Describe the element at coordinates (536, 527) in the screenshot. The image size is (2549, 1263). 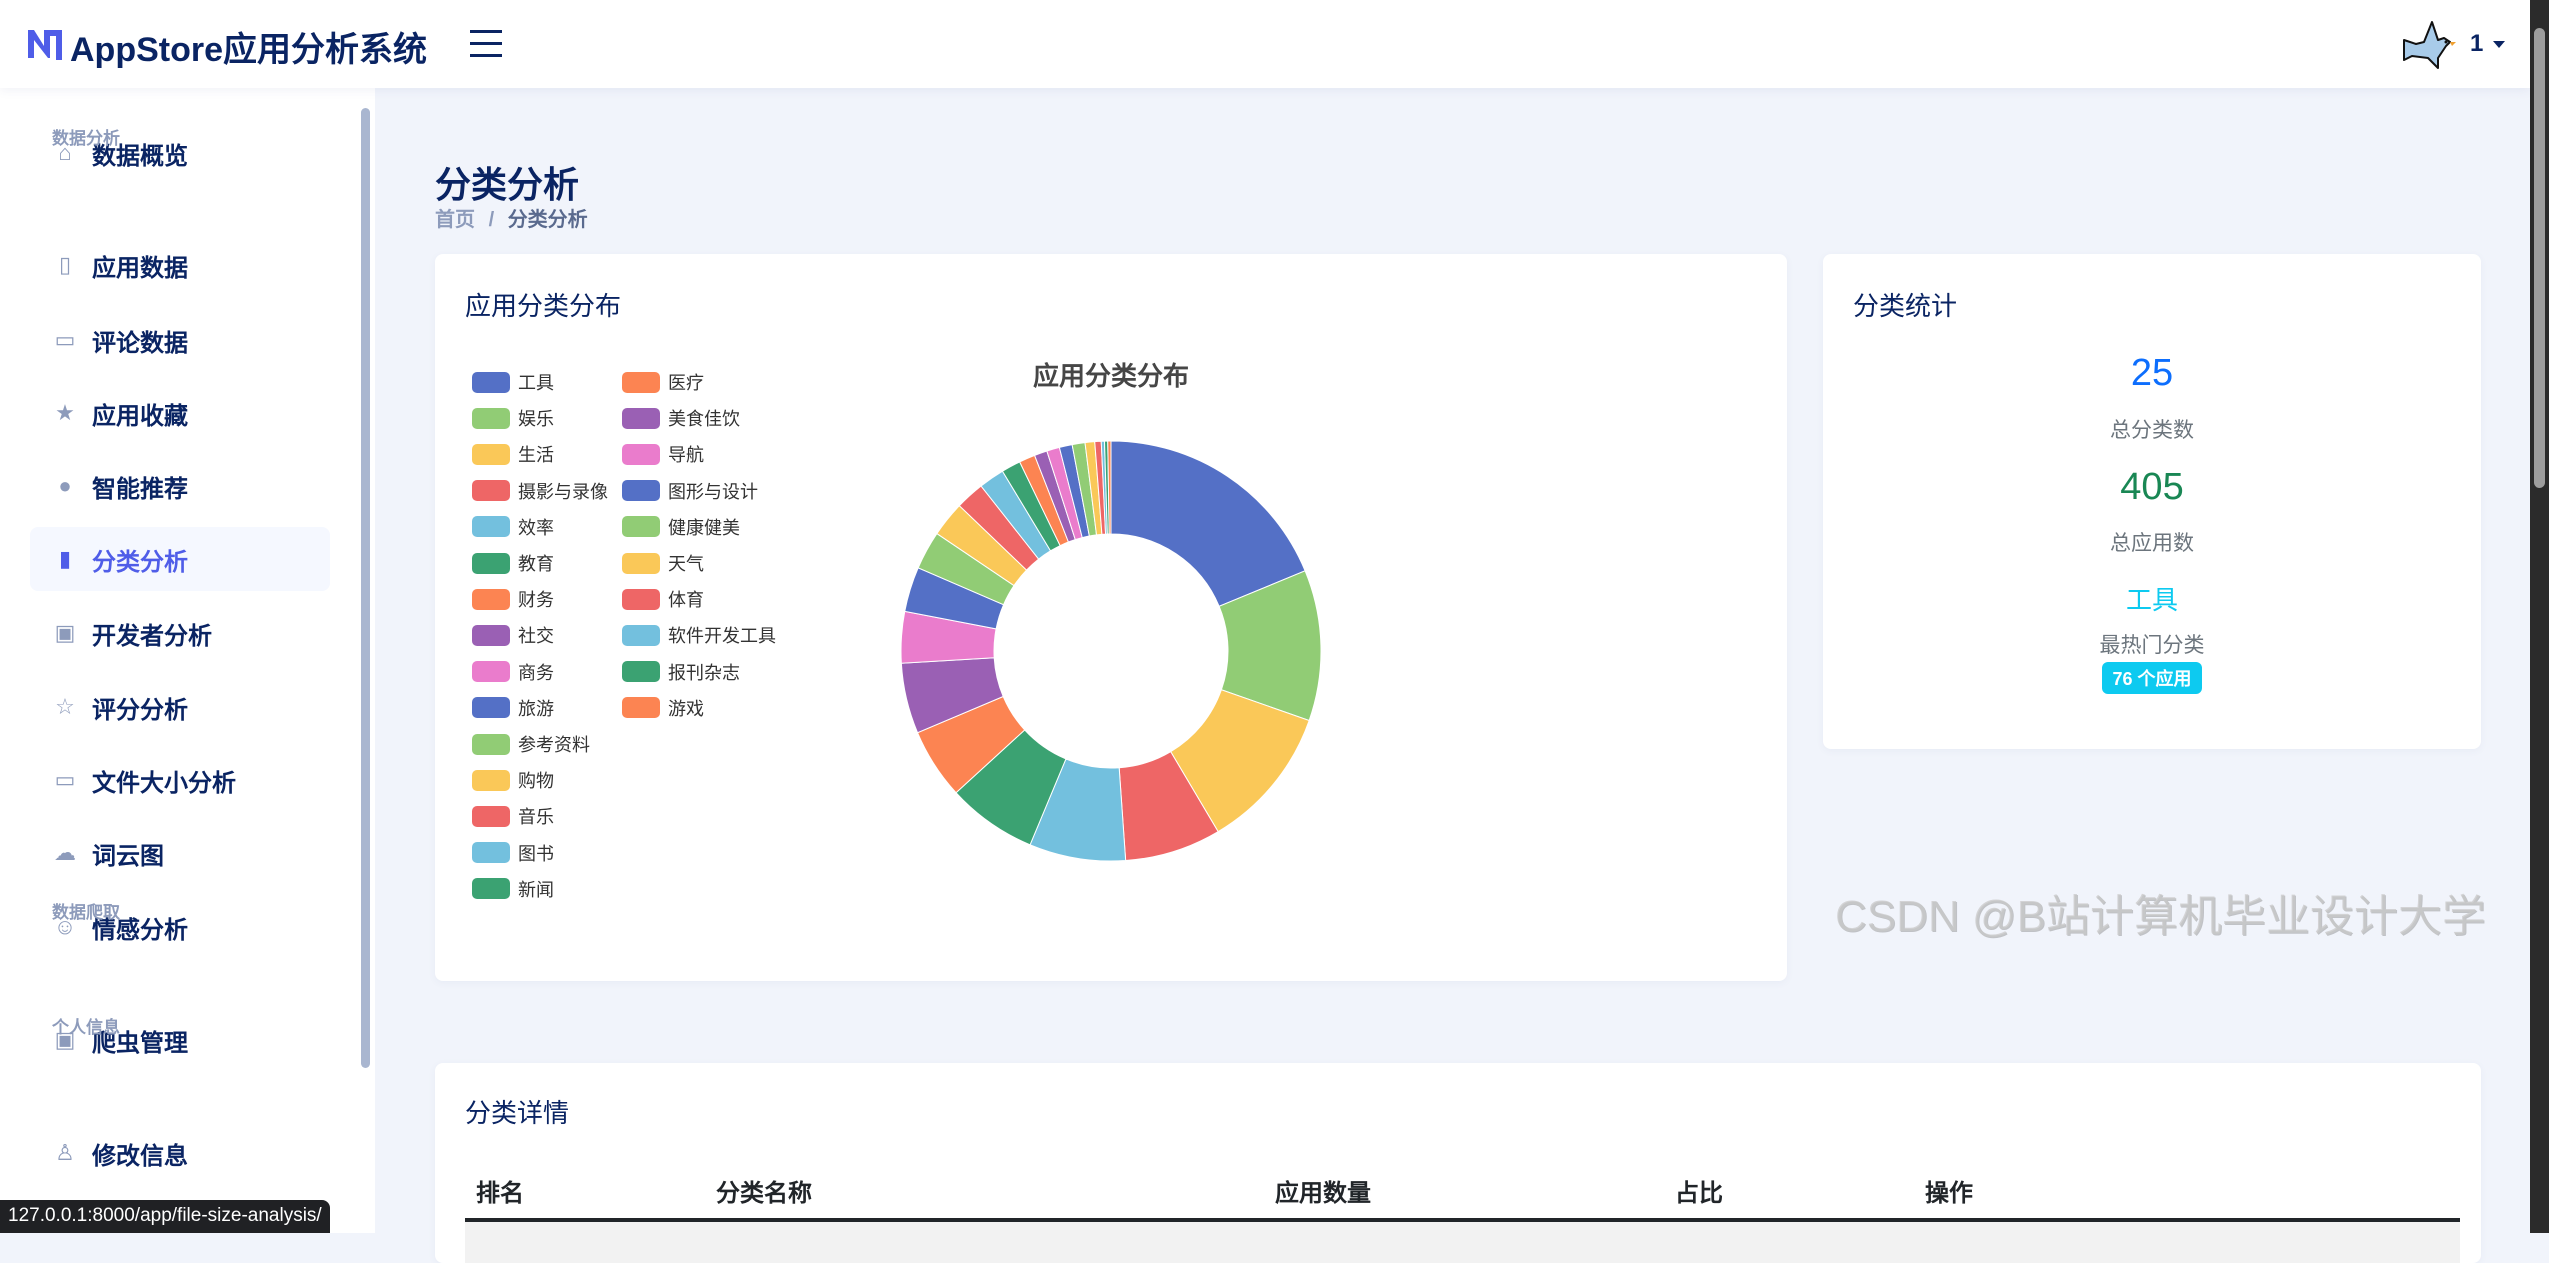
I see `legend-label: 效率` at that location.